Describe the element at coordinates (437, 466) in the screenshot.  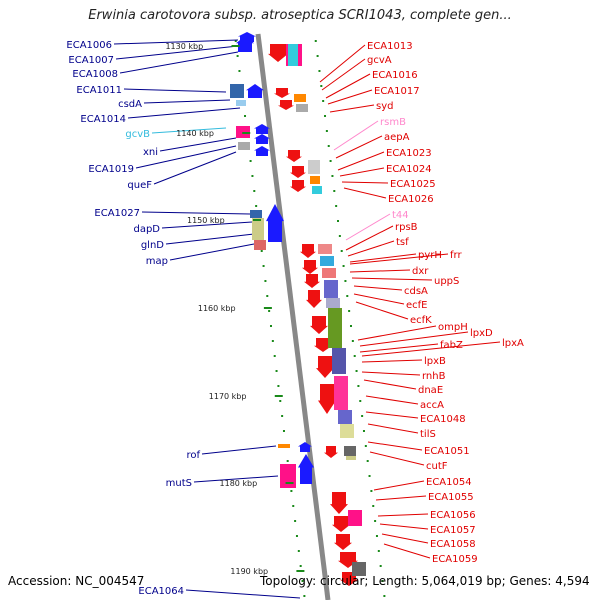
I see `right-gene-label: cutF` at that location.